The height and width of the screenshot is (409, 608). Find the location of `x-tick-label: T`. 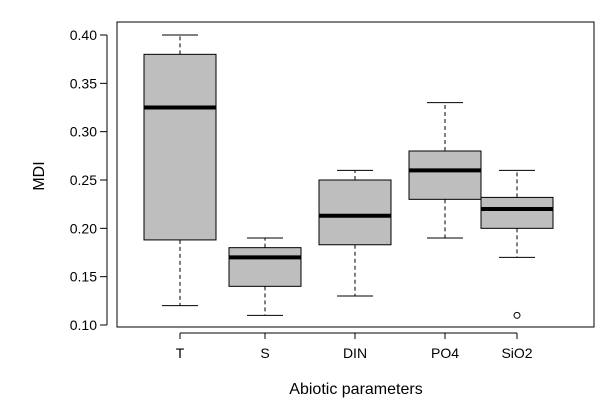

x-tick-label: T is located at coordinates (180, 353).